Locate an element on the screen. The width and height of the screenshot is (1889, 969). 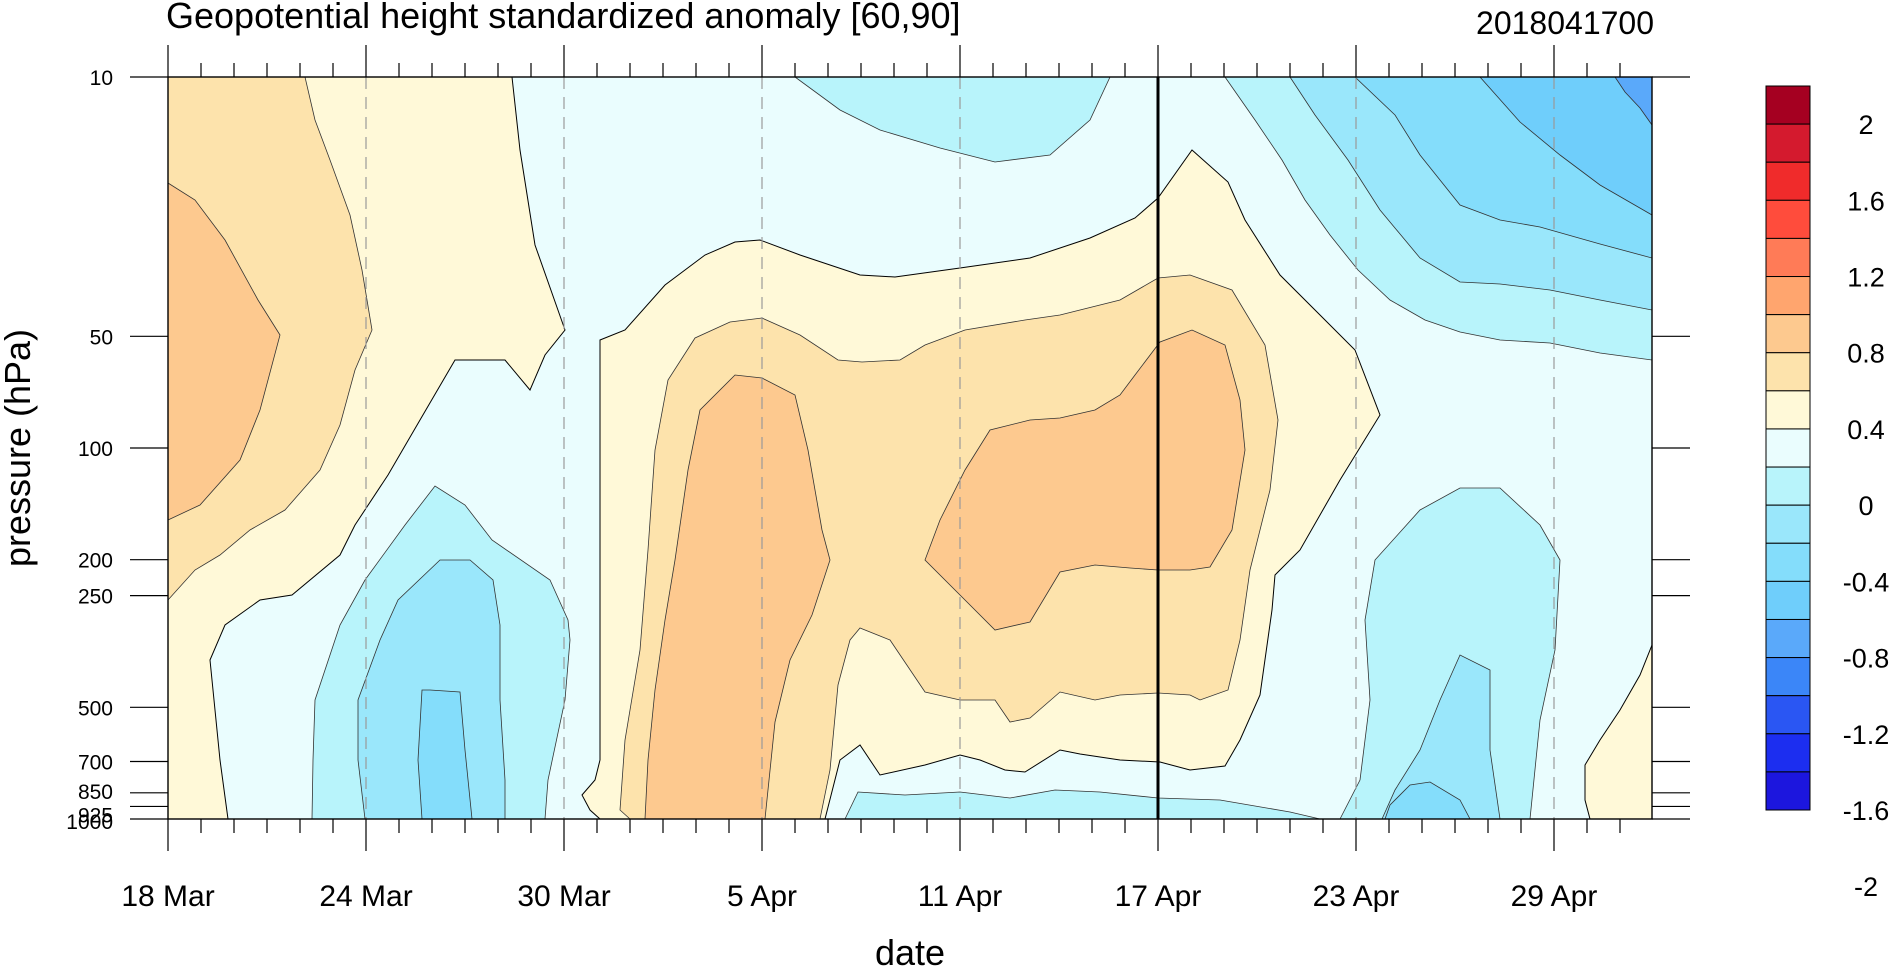
y-tick-label: 50 is located at coordinates (101, 337).